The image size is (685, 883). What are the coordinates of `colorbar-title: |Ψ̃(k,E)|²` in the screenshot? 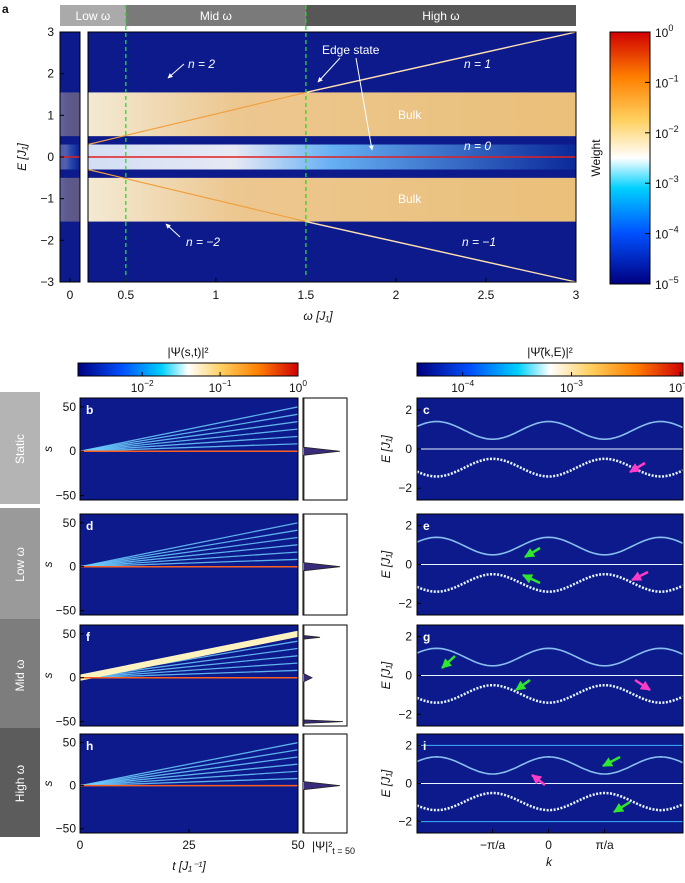 It's located at (550, 352).